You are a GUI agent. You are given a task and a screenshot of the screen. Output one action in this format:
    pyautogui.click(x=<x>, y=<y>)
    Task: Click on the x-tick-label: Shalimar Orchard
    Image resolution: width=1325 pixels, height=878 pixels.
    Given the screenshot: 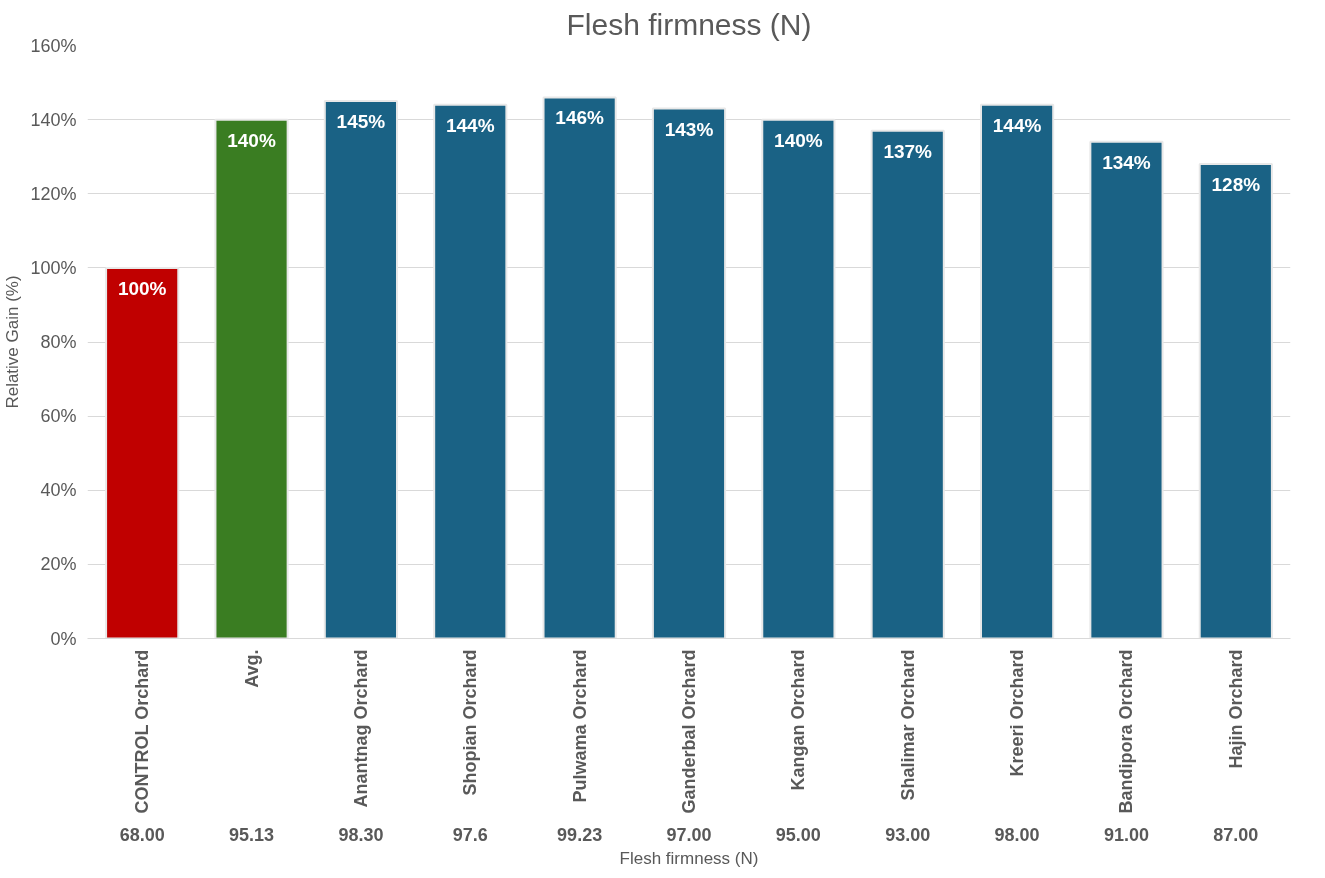 What is the action you would take?
    pyautogui.click(x=907, y=725)
    